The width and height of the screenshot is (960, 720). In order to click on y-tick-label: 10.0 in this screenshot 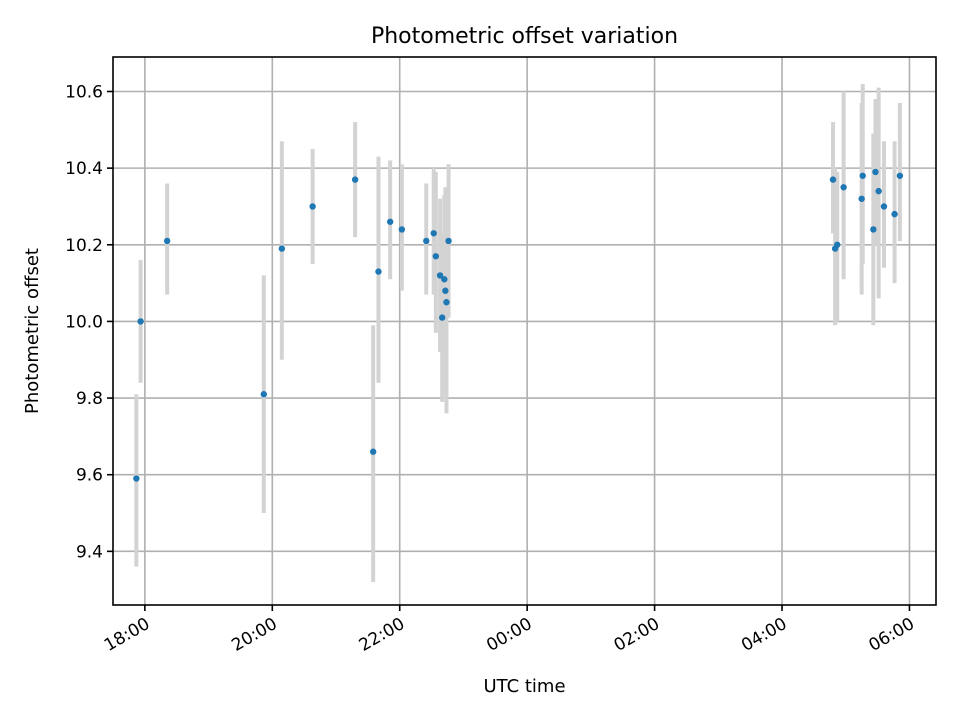, I will do `click(84, 322)`.